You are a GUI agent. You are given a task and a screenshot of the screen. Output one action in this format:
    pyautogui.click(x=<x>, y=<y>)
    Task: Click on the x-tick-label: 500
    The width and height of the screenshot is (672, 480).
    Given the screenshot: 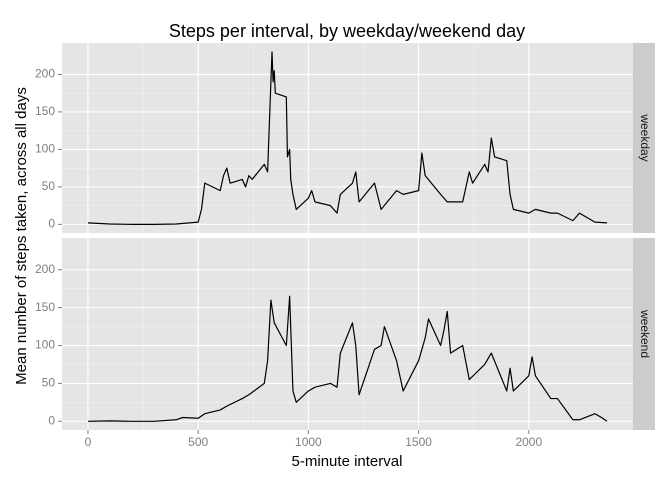 What is the action you would take?
    pyautogui.click(x=198, y=442)
    